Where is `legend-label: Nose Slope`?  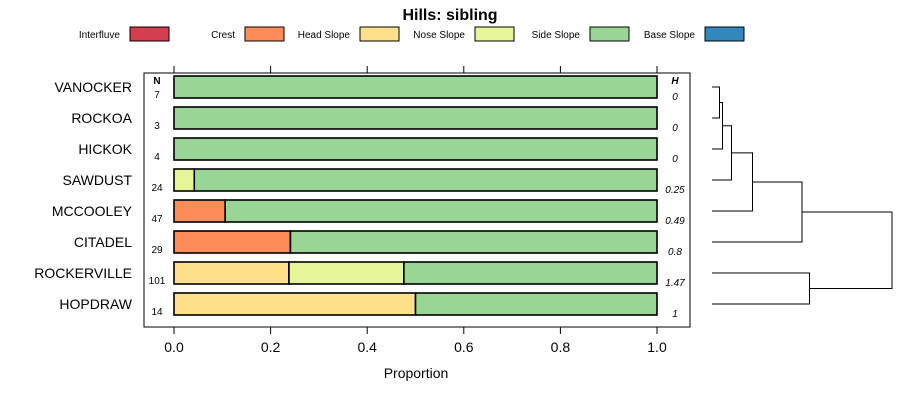
legend-label: Nose Slope is located at coordinates (439, 35).